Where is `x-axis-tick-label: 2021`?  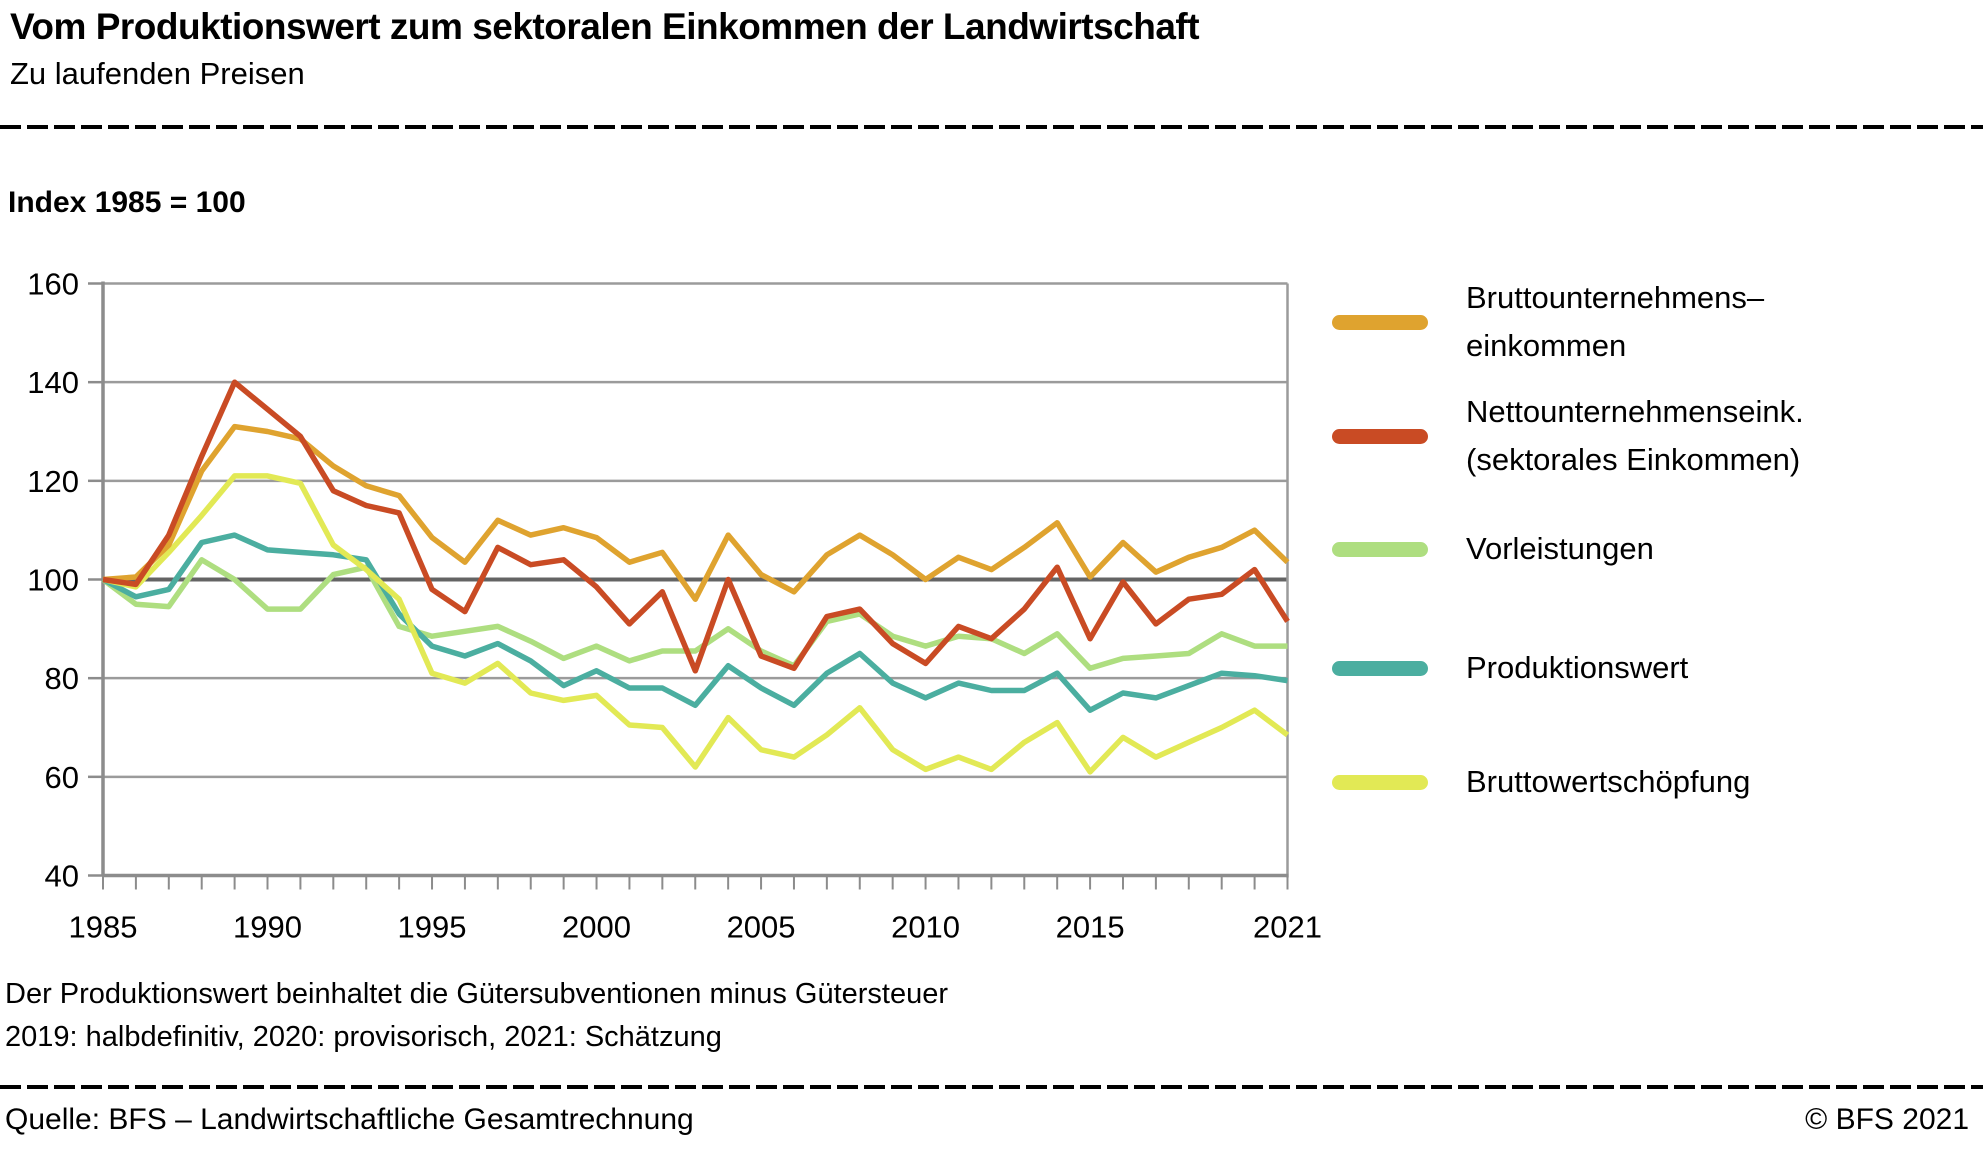
x-axis-tick-label: 2021 is located at coordinates (1287, 927).